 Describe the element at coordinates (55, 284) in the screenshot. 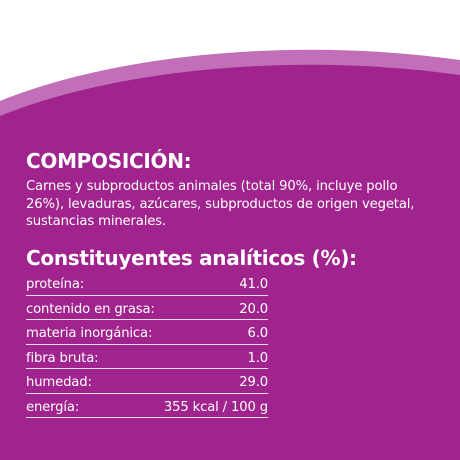

I see `row-label: proteína:` at that location.